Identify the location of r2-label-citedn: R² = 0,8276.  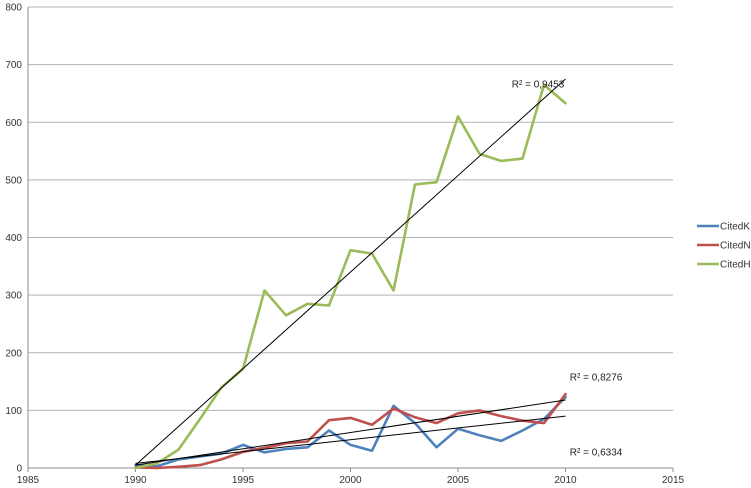
(596, 377).